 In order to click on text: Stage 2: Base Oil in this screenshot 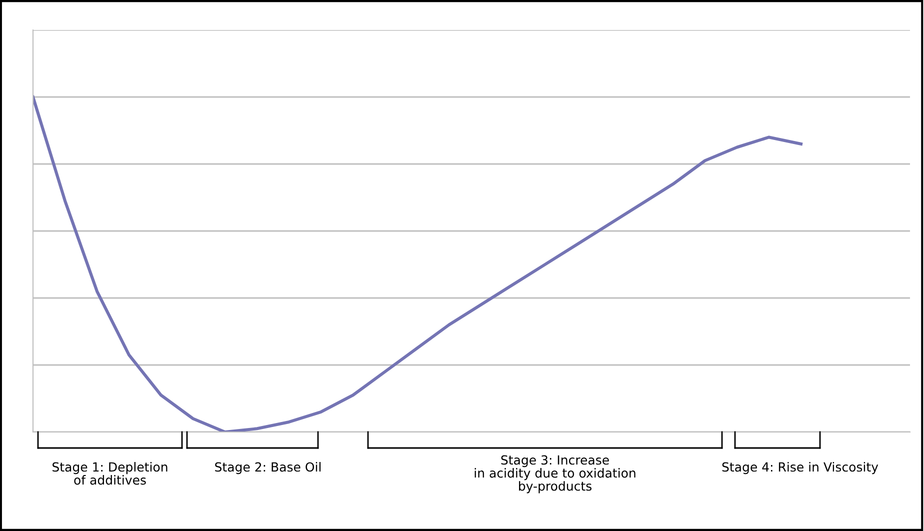, I will do `click(268, 468)`.